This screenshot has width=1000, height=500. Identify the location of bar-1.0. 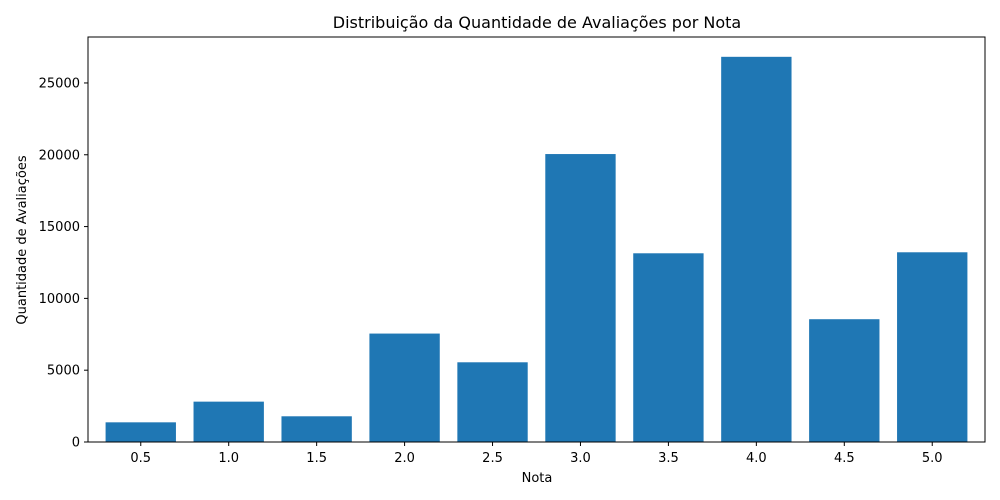
(228, 421).